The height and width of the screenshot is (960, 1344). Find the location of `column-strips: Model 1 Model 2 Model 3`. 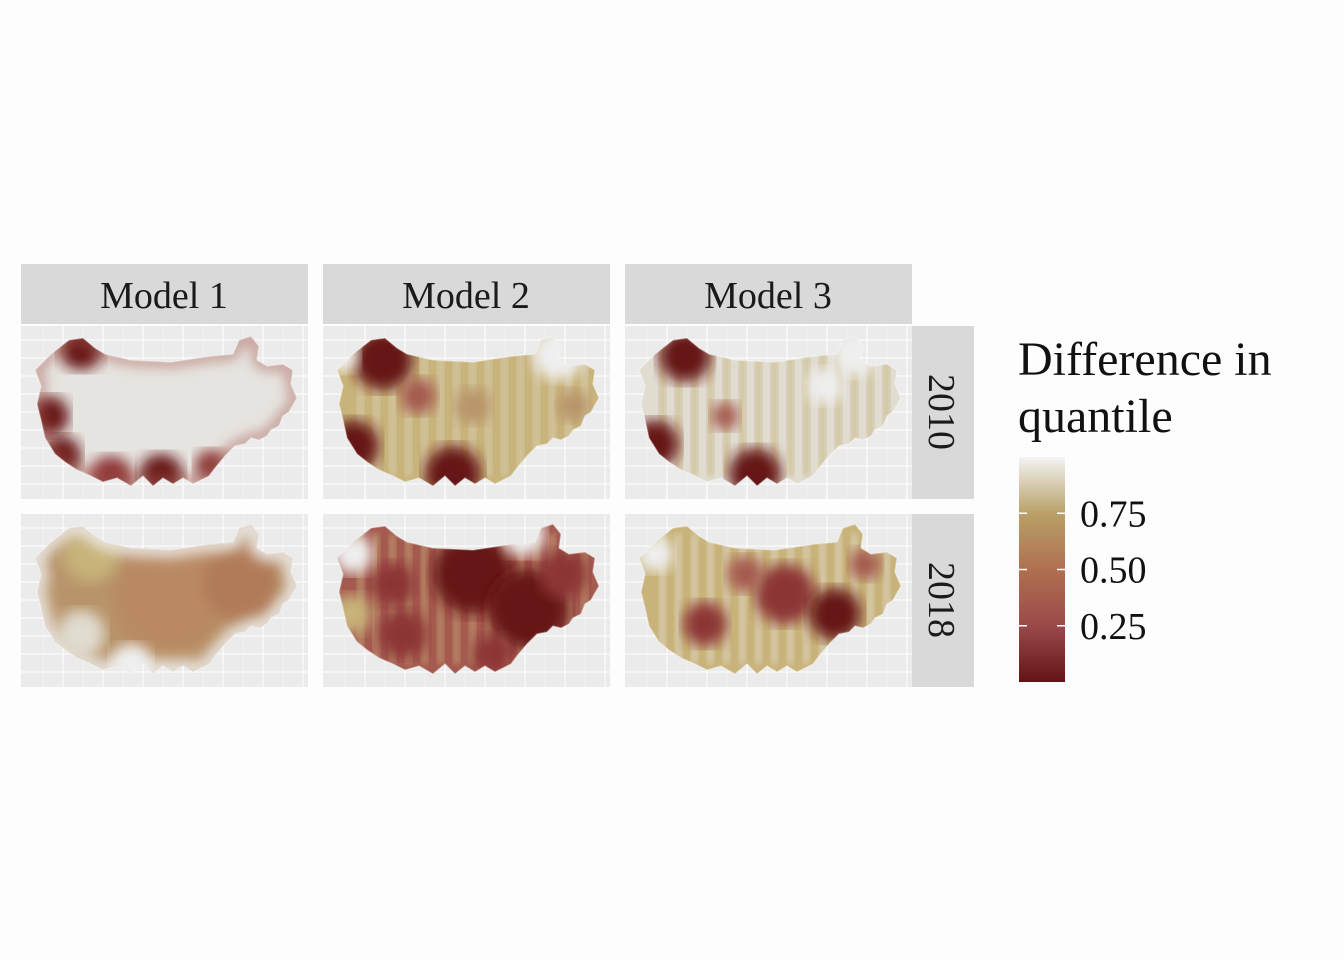

column-strips: Model 1 Model 2 Model 3 is located at coordinates (466, 294).